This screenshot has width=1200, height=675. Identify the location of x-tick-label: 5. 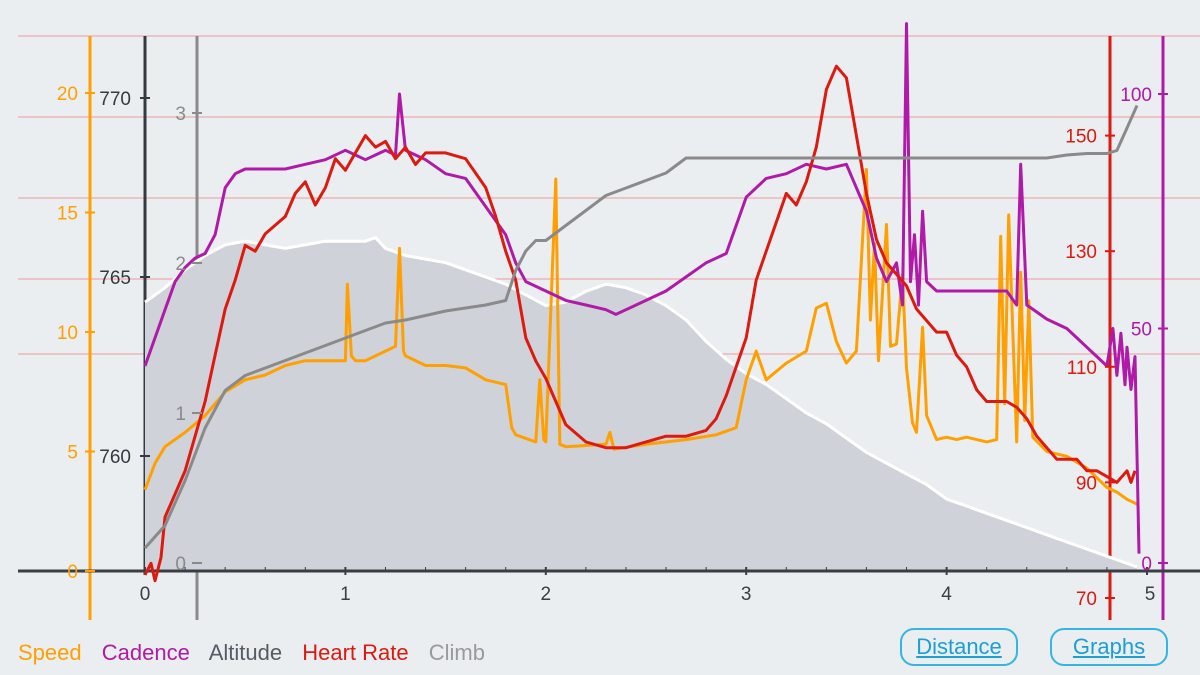
(1150, 594).